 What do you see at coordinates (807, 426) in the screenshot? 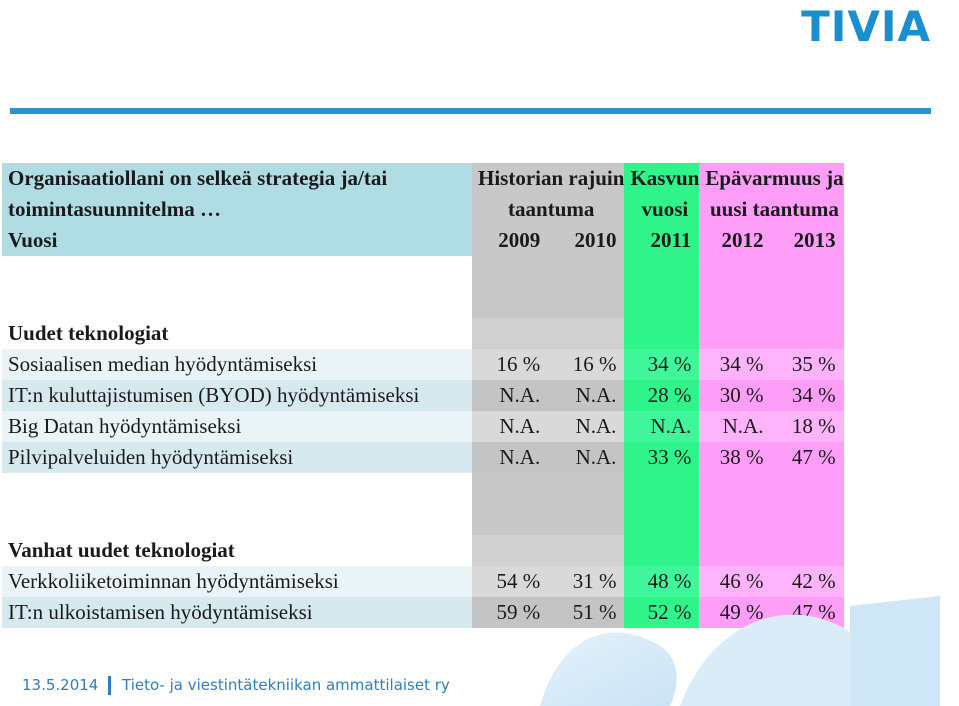
I see `cell-2013: 18 %` at bounding box center [807, 426].